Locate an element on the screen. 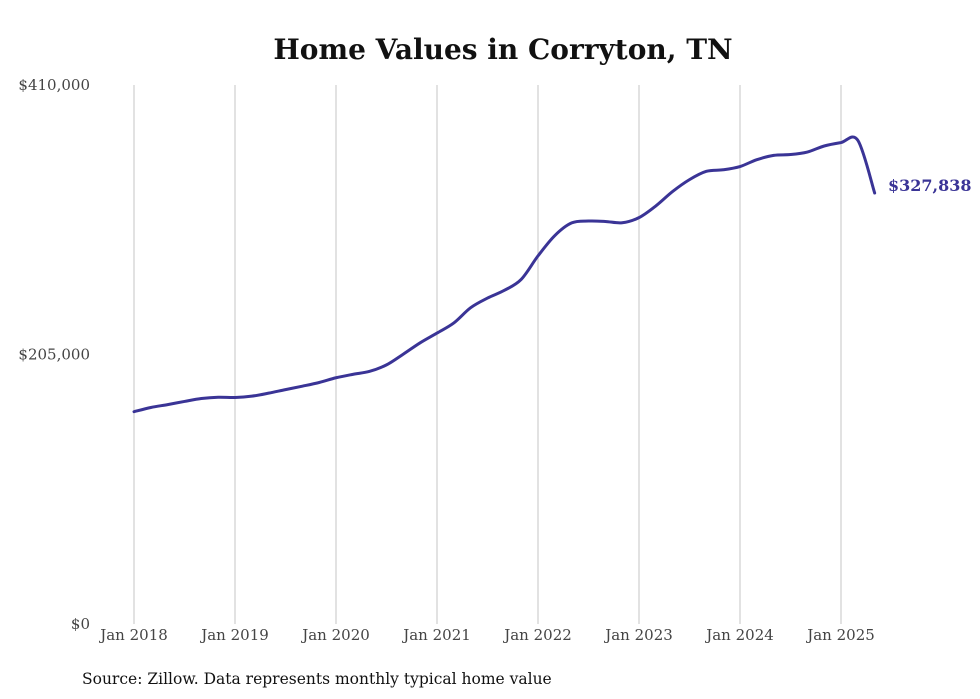 This screenshot has width=980, height=699. y-axis-ticks: $0 $205,000 $410,000 is located at coordinates (54, 354).